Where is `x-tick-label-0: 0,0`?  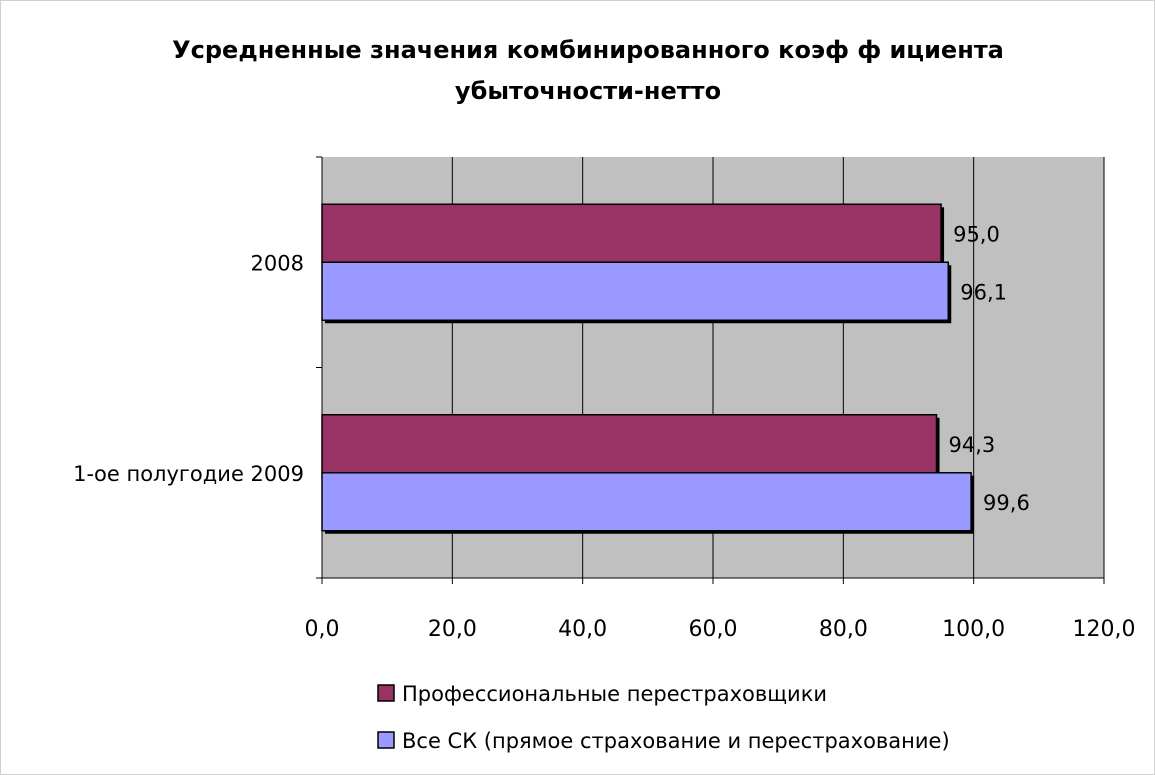 x-tick-label-0: 0,0 is located at coordinates (322, 629).